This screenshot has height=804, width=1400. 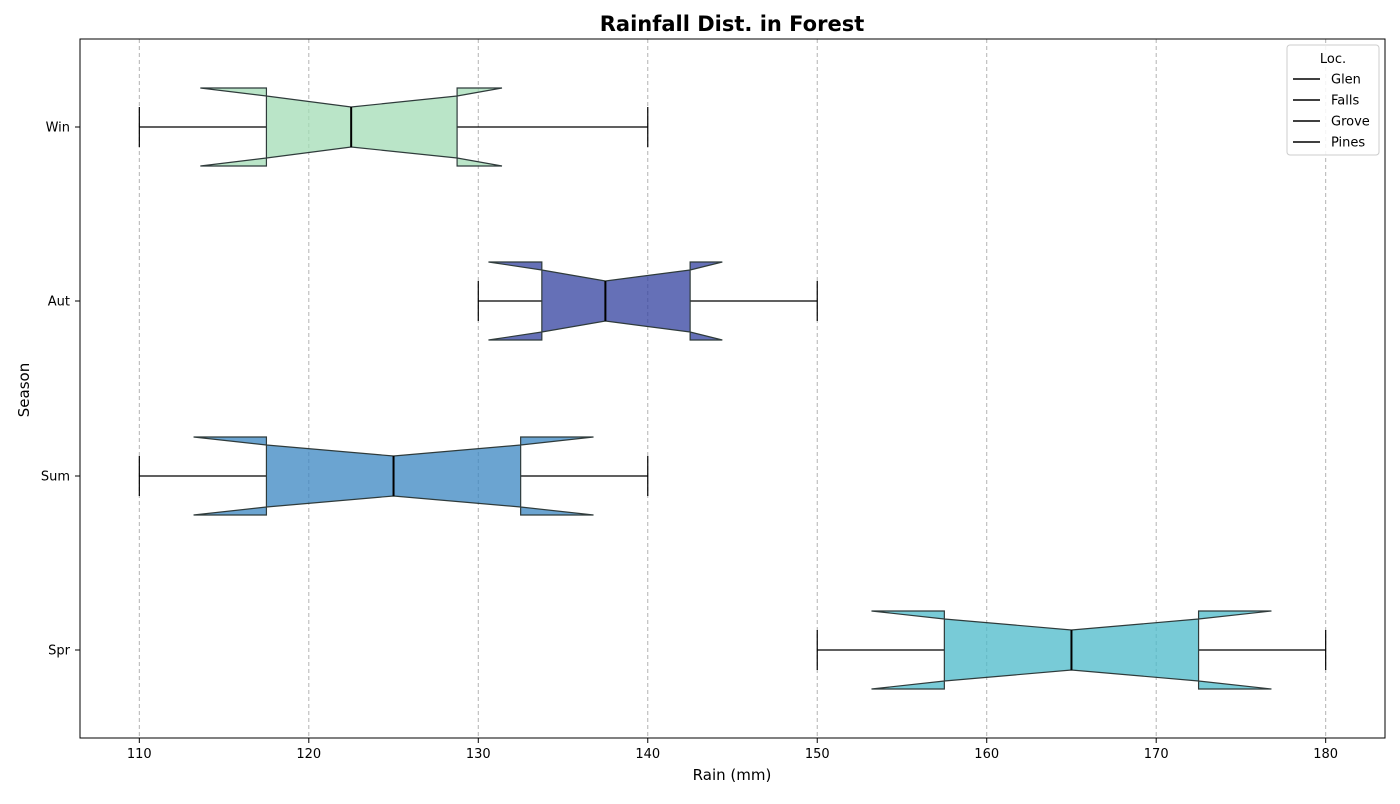 I want to click on x-tick-label: 140, so click(x=647, y=754).